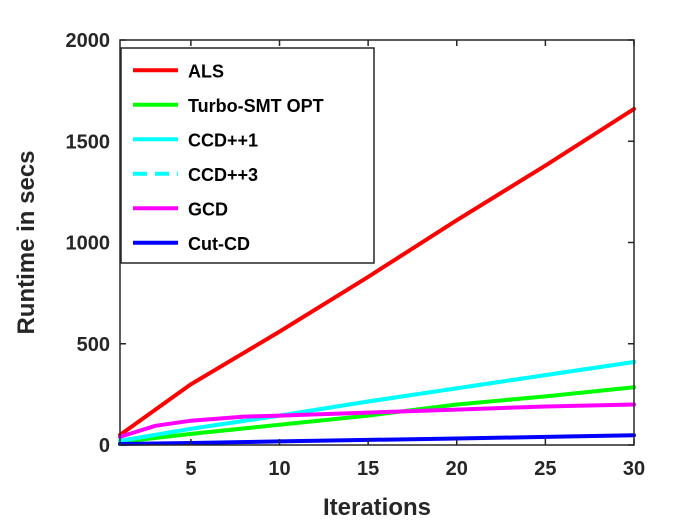 Image resolution: width=700 pixels, height=525 pixels. I want to click on x-tick-label: 5, so click(190, 469).